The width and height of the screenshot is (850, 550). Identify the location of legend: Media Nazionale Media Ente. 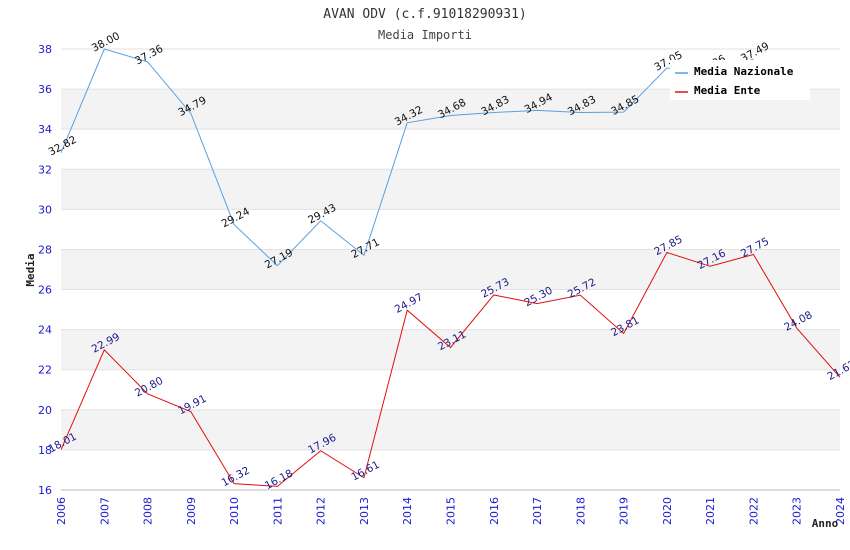
(740, 80).